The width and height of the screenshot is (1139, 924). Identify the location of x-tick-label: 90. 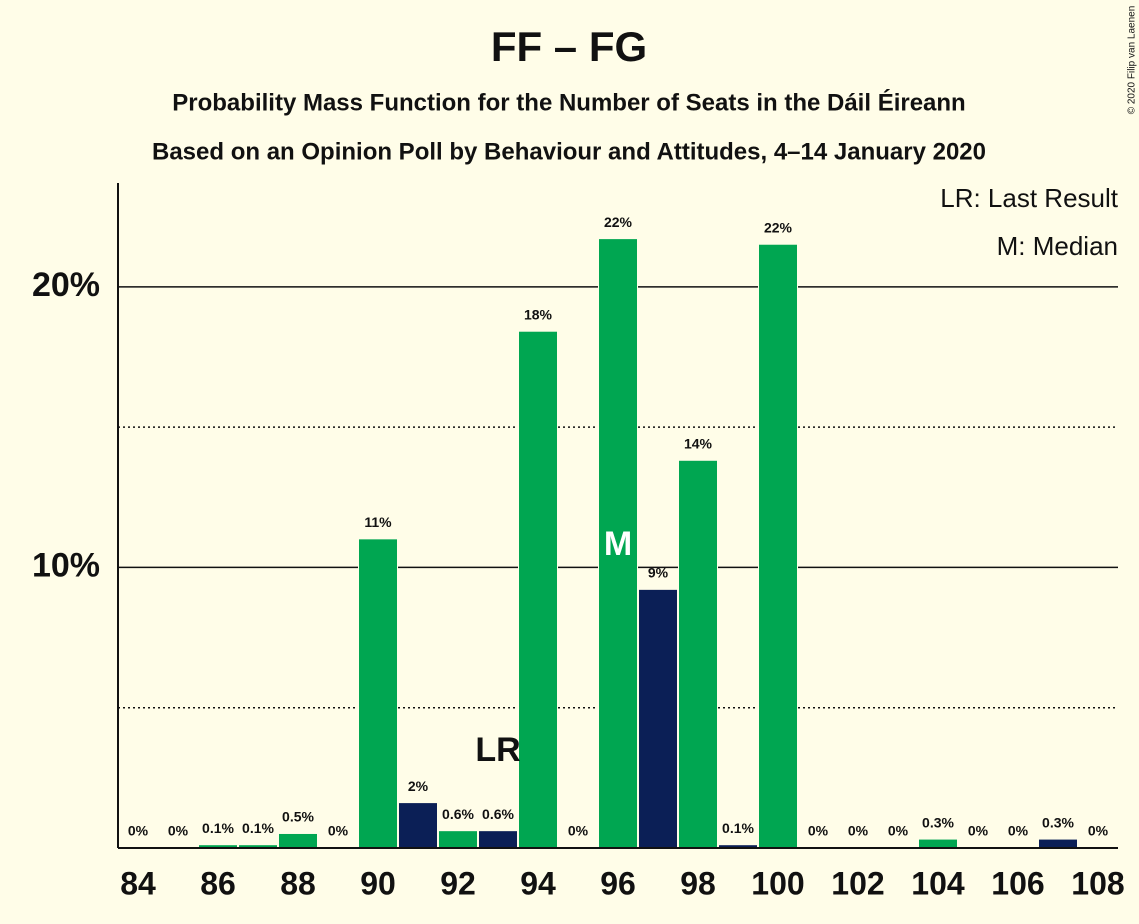
(378, 883).